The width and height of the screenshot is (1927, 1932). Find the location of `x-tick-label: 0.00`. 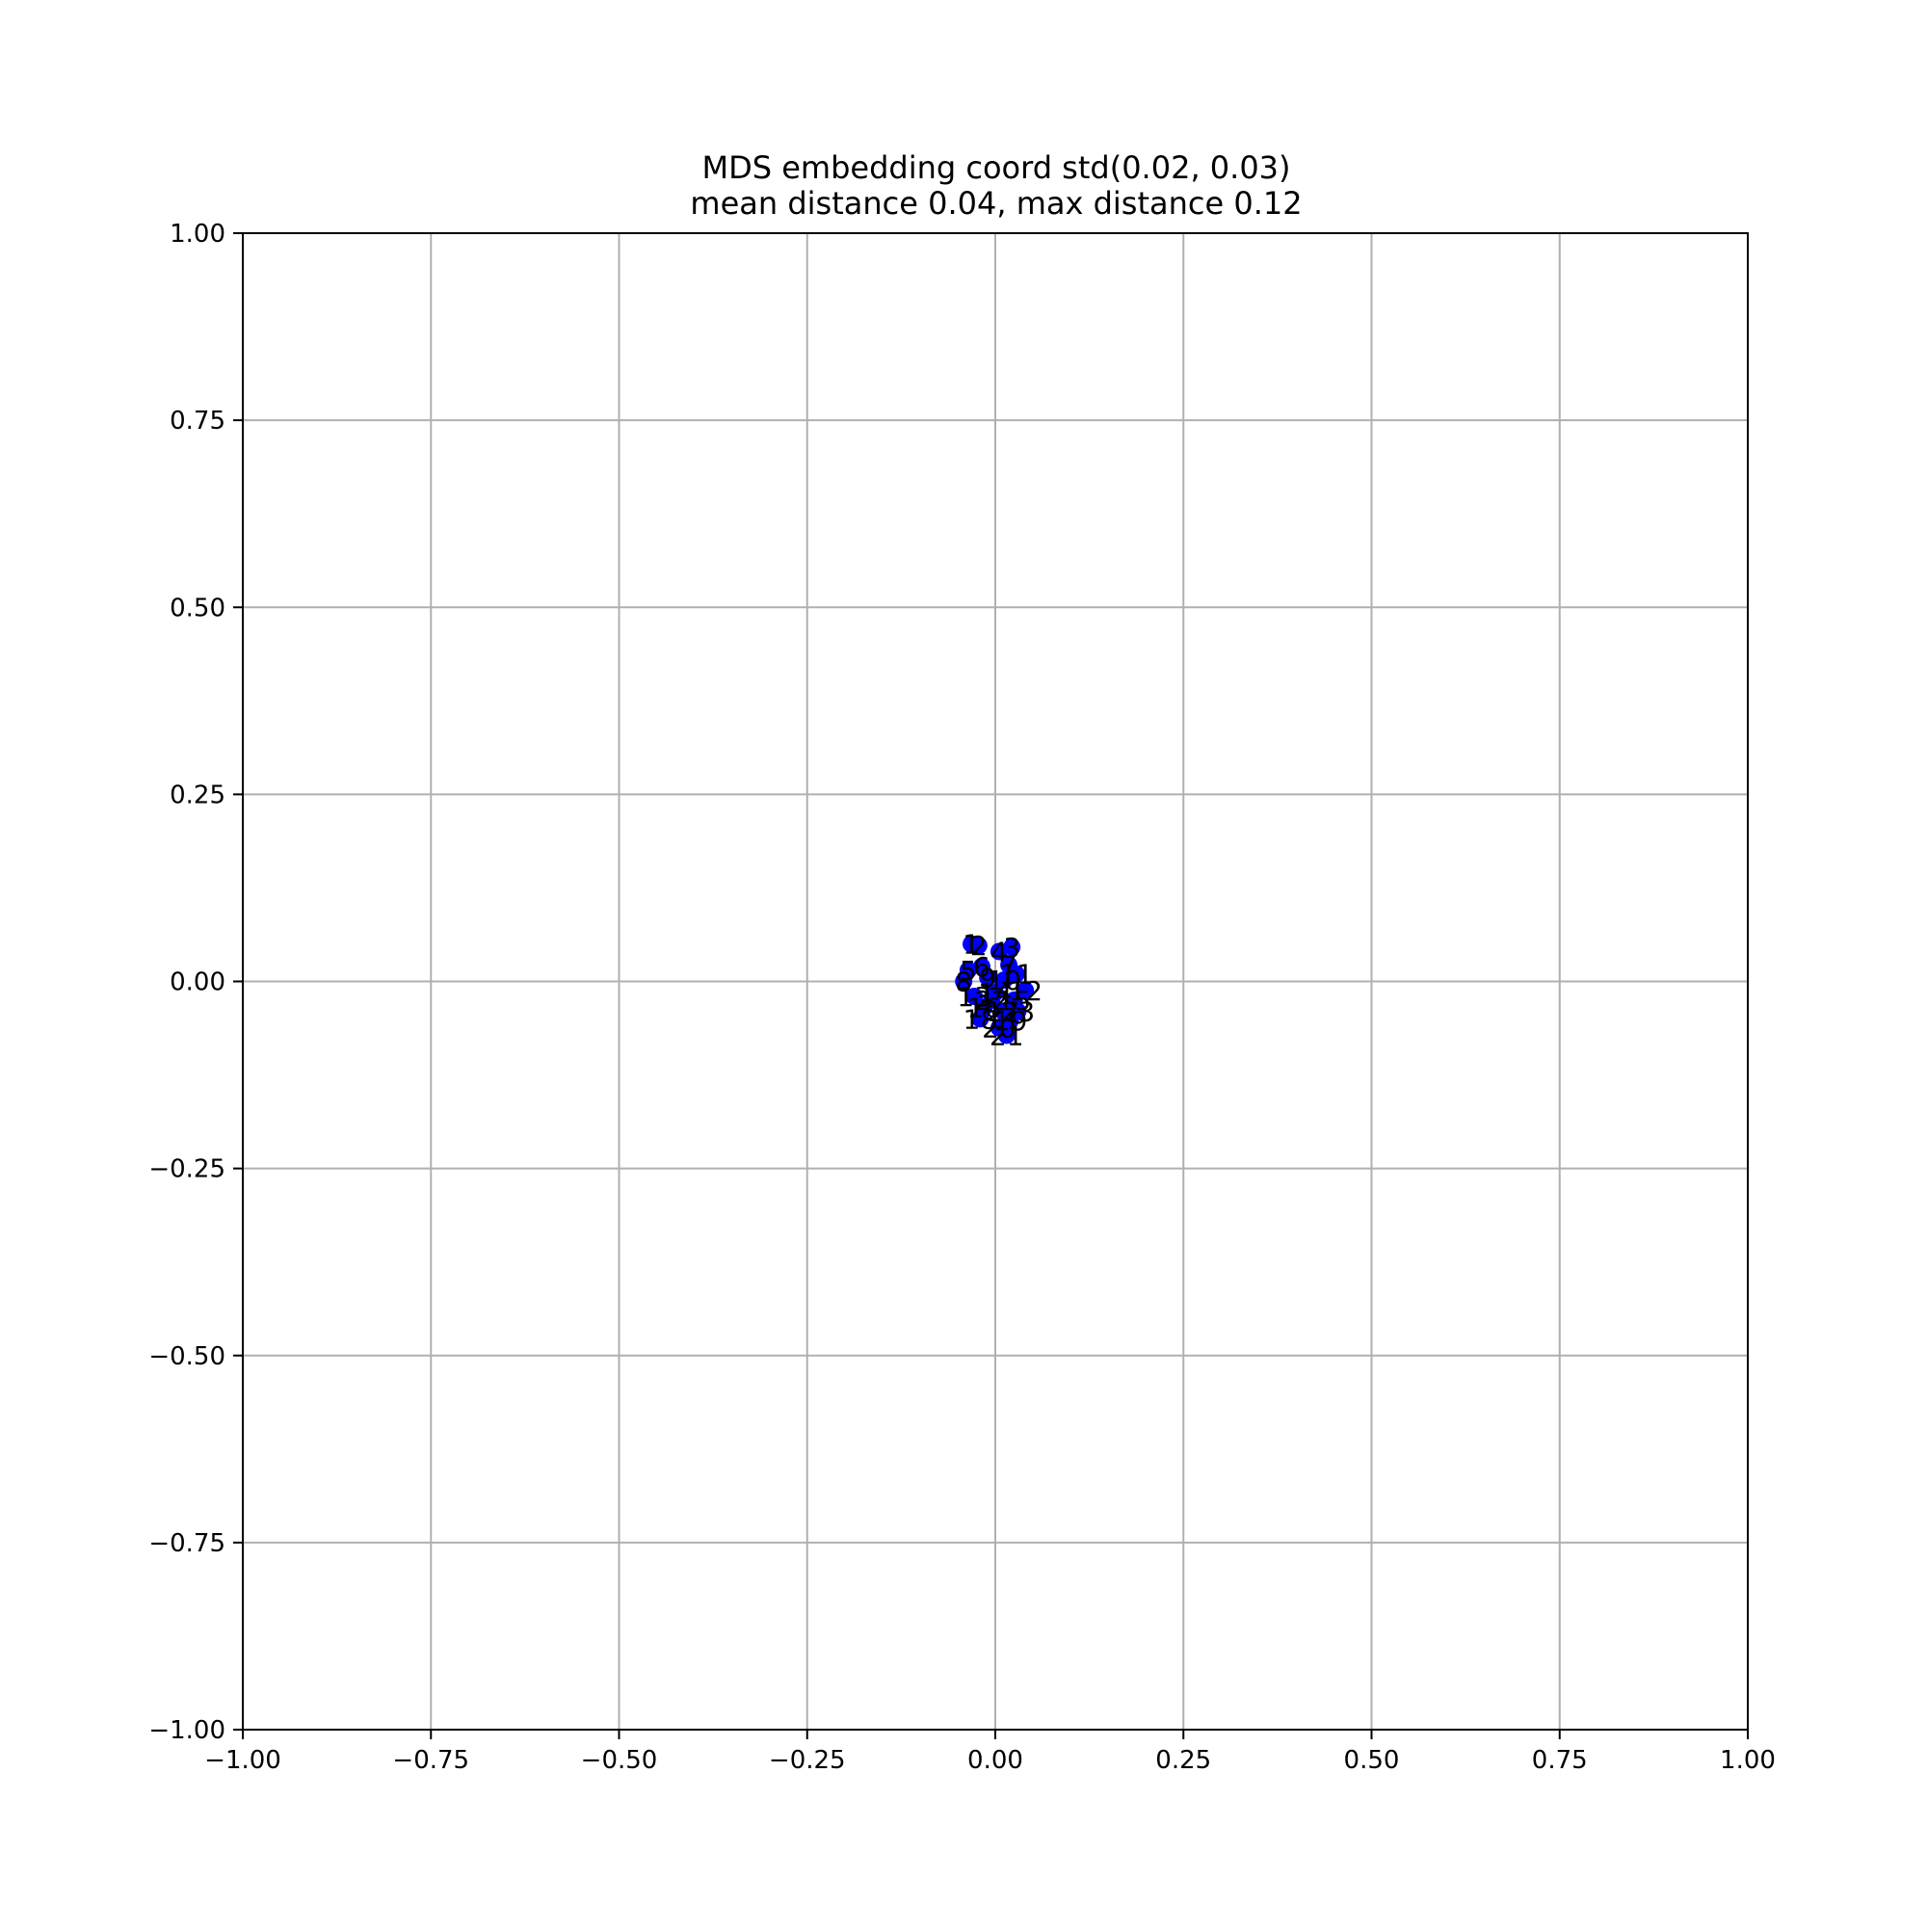

x-tick-label: 0.00 is located at coordinates (995, 1760).